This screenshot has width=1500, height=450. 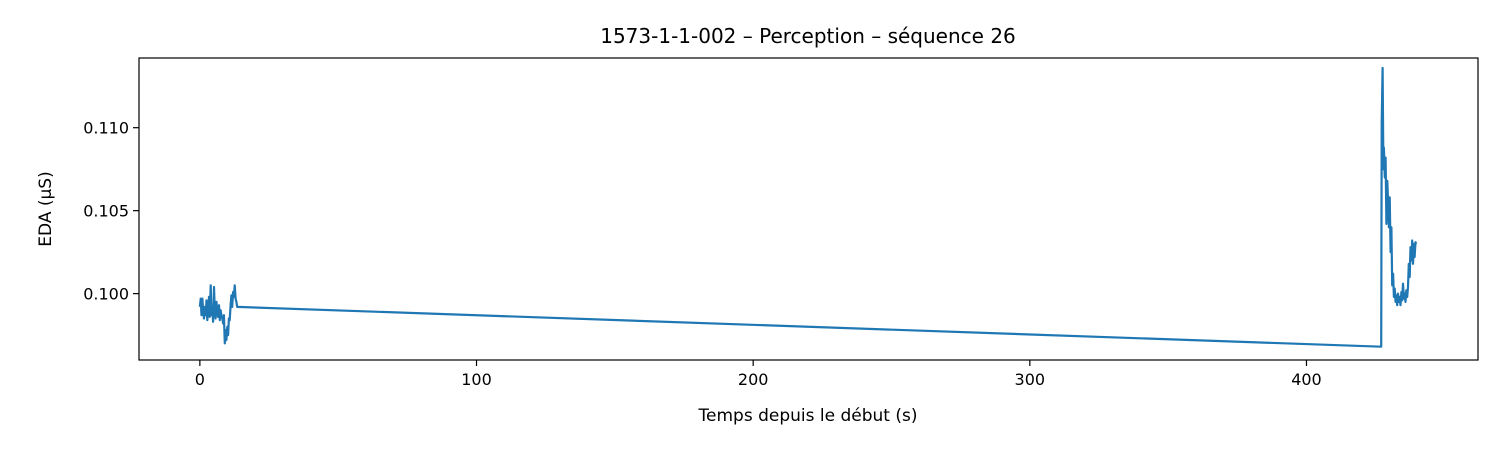 What do you see at coordinates (808, 36) in the screenshot?
I see `chart-title: 1573-1-1-002 – Perception – séquence 26` at bounding box center [808, 36].